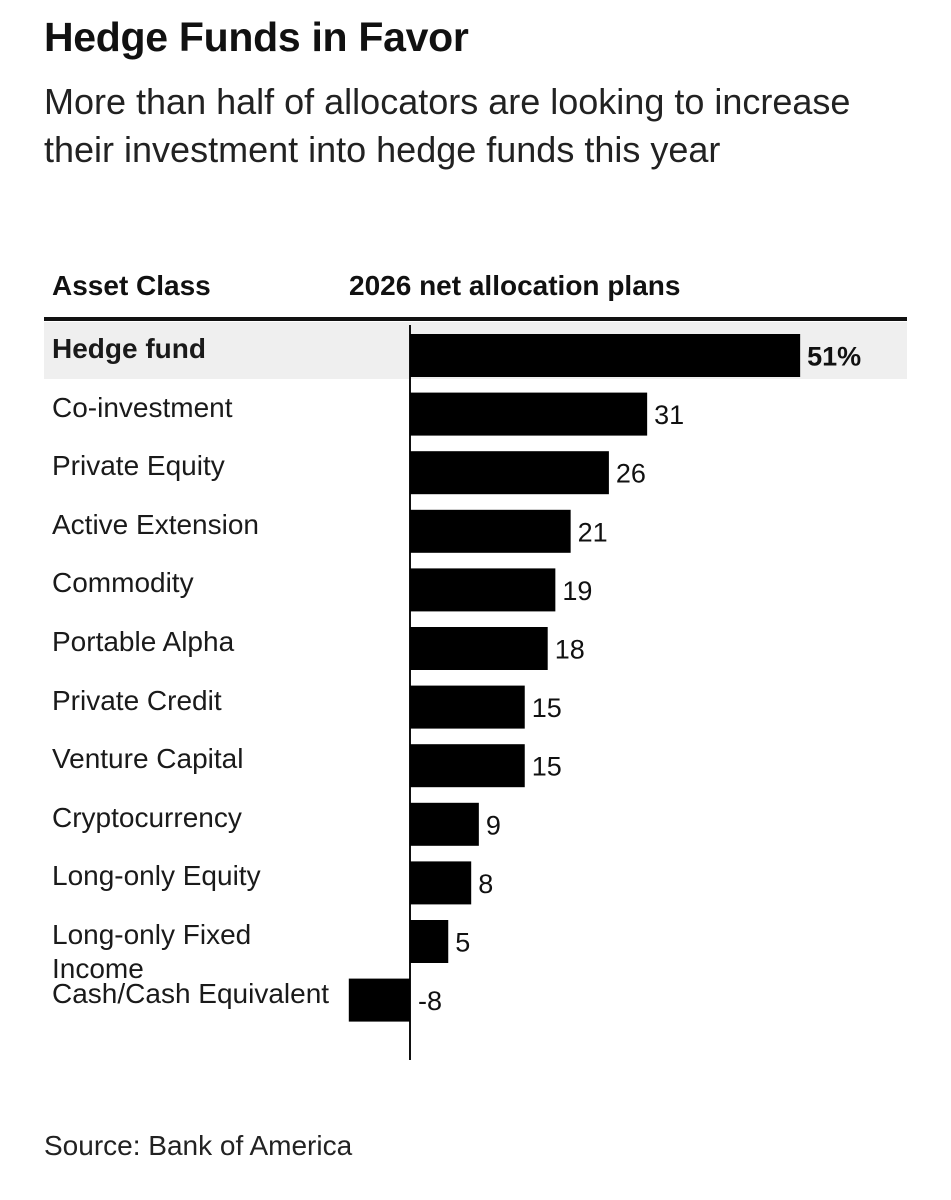 This screenshot has width=951, height=1200. I want to click on category-label: Long-only Fixed Income, so click(152, 951).